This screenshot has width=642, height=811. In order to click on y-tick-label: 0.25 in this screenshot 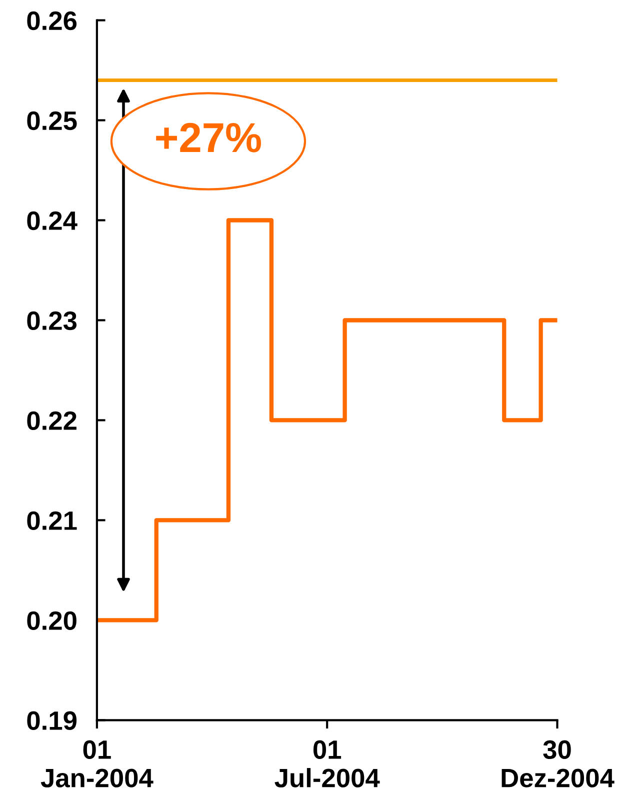, I will do `click(52, 120)`.